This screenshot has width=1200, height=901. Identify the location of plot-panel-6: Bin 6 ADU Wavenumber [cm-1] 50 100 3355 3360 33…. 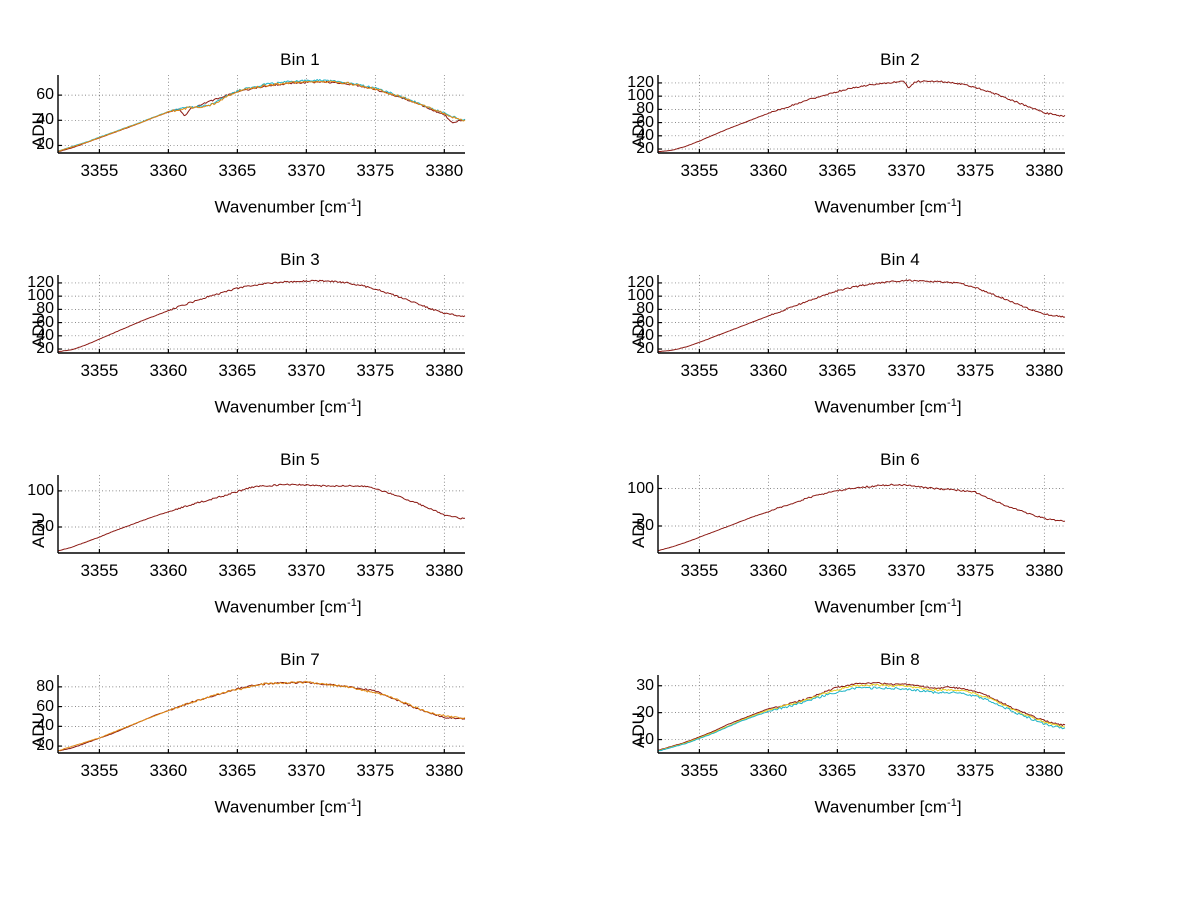
(900, 542).